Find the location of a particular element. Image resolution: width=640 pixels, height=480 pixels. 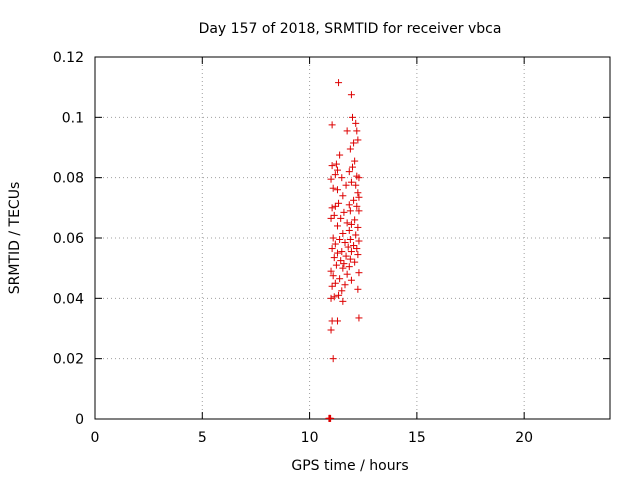

y-tick-label: 0.02 is located at coordinates (68, 360).